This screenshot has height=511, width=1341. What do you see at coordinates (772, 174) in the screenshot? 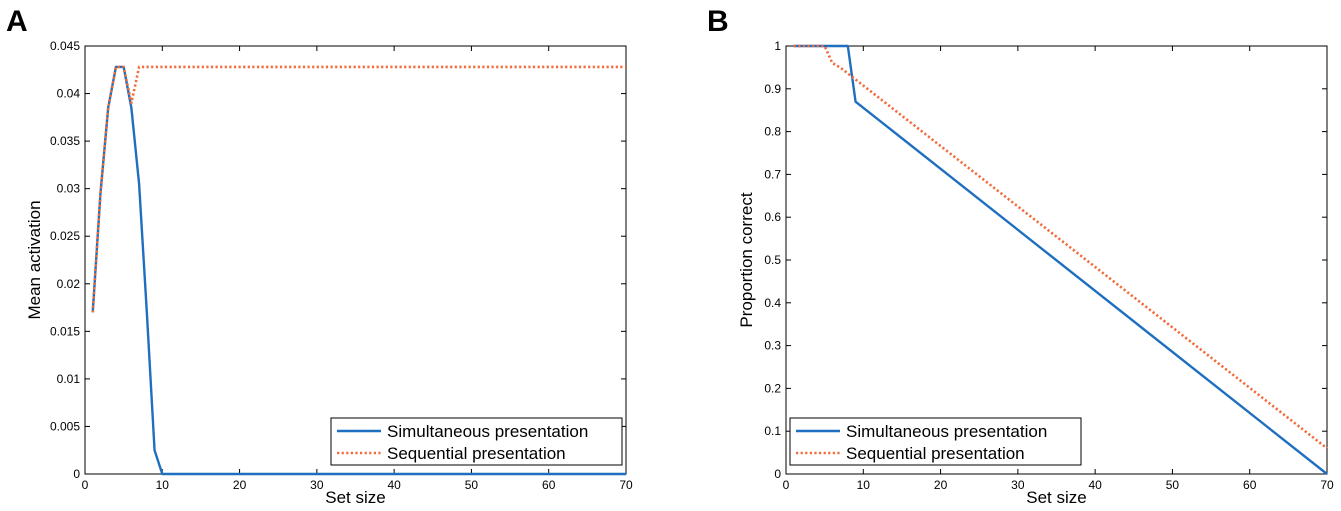
I see `y-tick-label: 0.7` at bounding box center [772, 174].